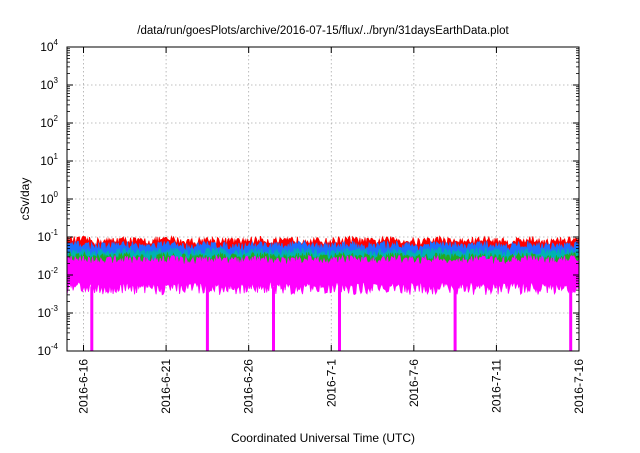 The height and width of the screenshot is (453, 640). Describe the element at coordinates (48, 274) in the screenshot. I see `y-tick-label: 10⁻²` at that location.